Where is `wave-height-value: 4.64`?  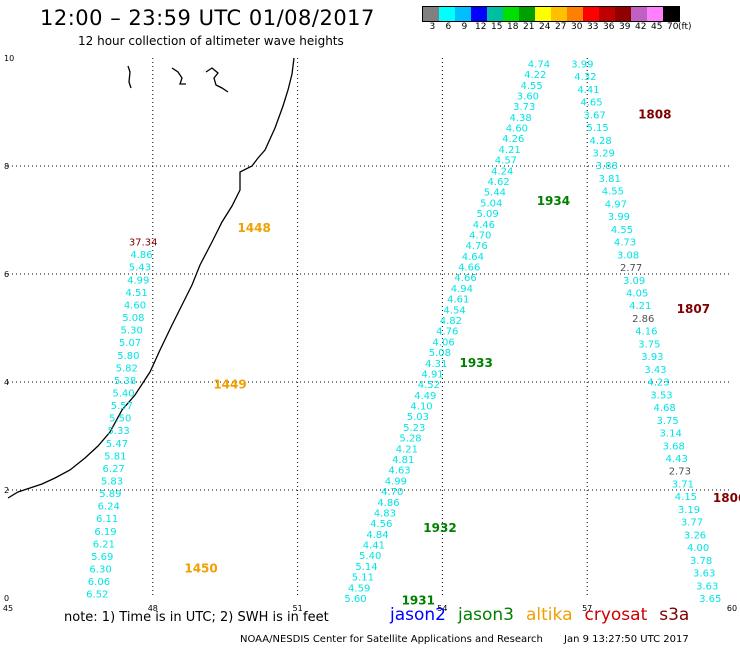 wave-height-value: 4.64 is located at coordinates (473, 257).